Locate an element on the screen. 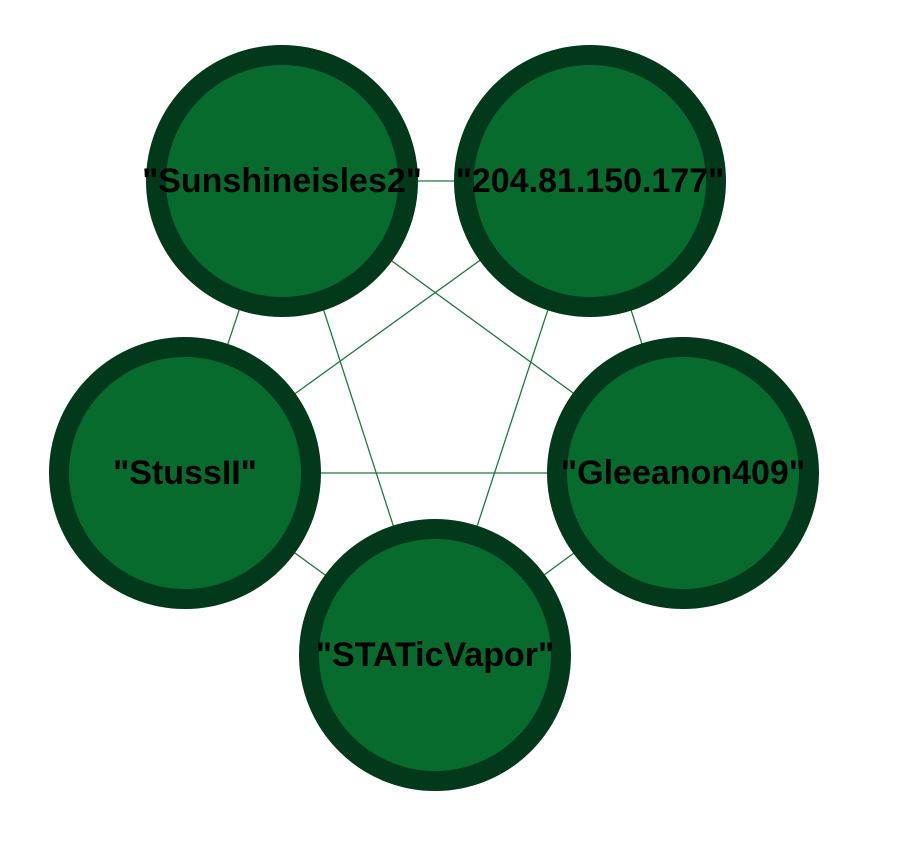 Image resolution: width=900 pixels, height=860 pixels. node-label-n1: "Sunshineisles2" is located at coordinates (282, 181).